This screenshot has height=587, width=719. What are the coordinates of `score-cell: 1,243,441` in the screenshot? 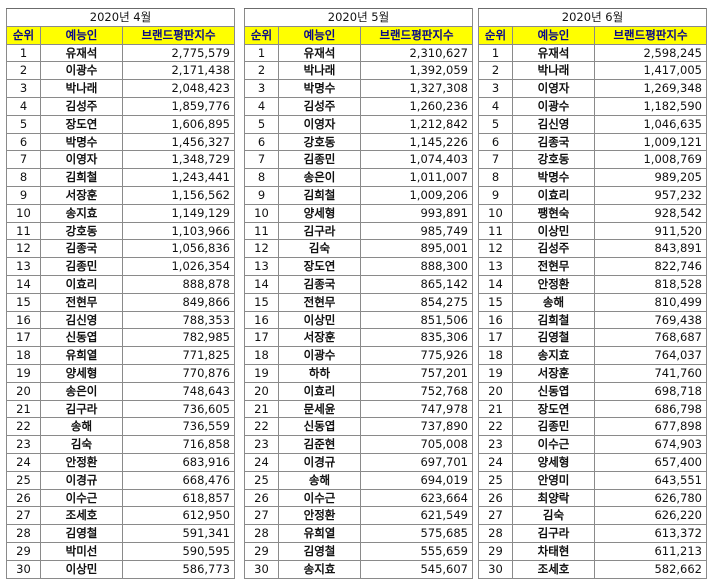 It's located at (178, 177).